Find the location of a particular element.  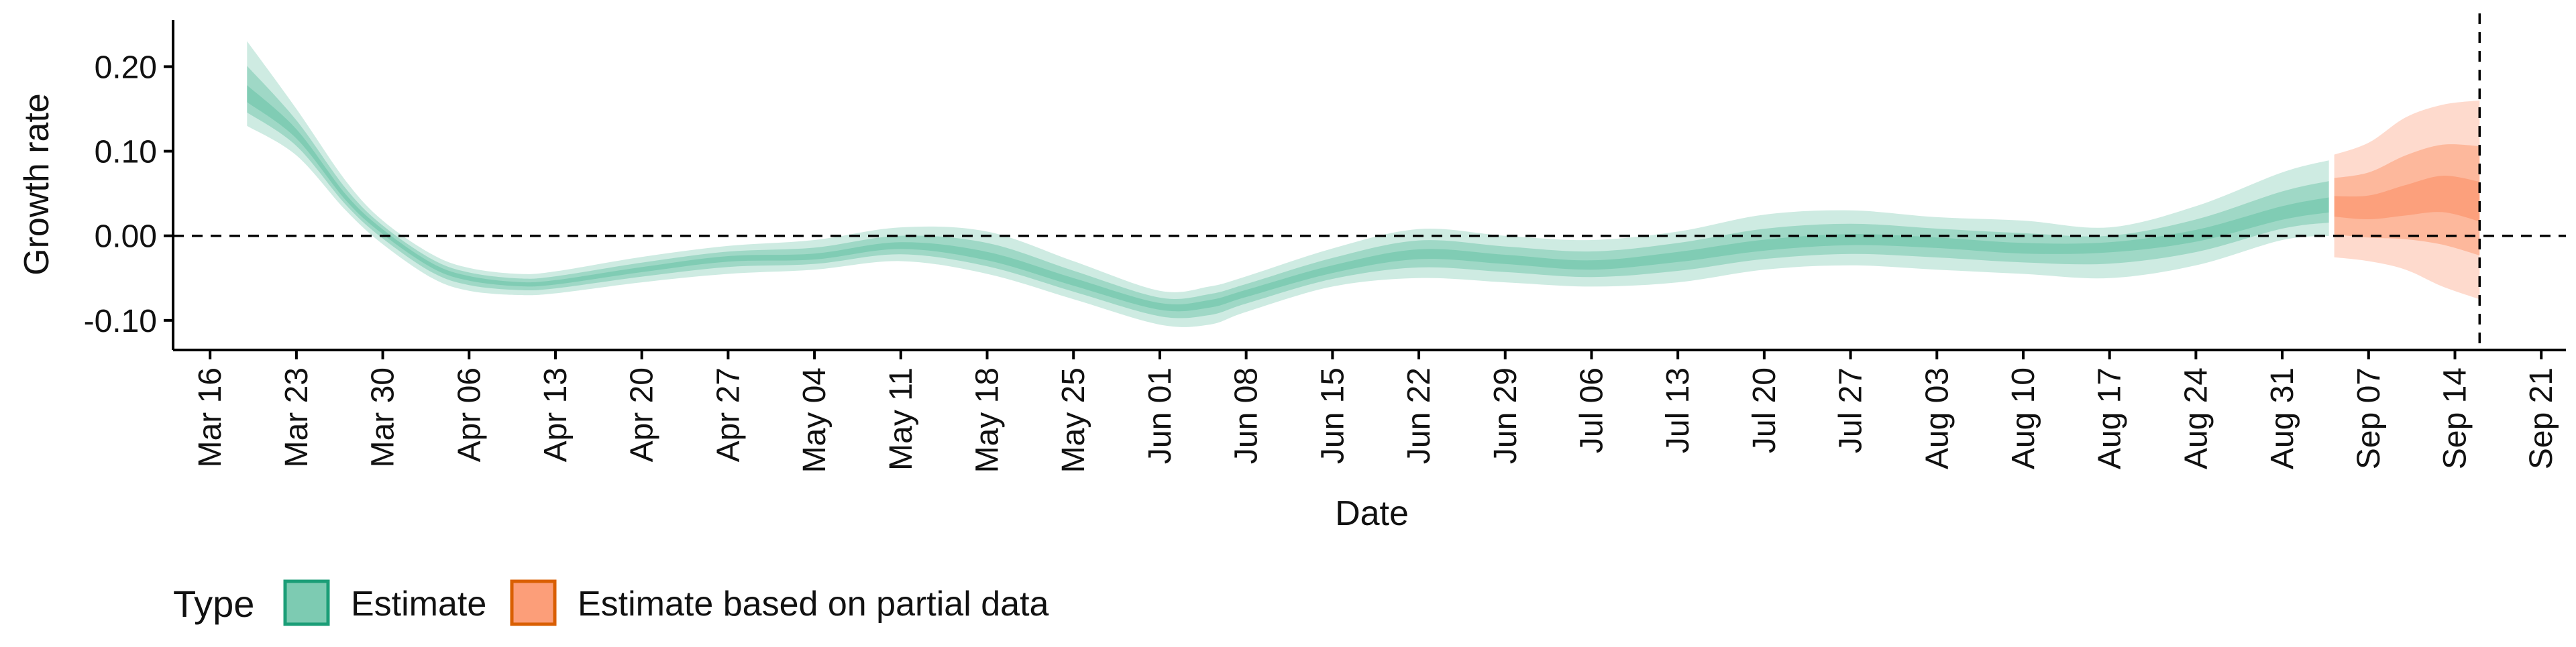

y-tick-label: 0.00 is located at coordinates (126, 237).